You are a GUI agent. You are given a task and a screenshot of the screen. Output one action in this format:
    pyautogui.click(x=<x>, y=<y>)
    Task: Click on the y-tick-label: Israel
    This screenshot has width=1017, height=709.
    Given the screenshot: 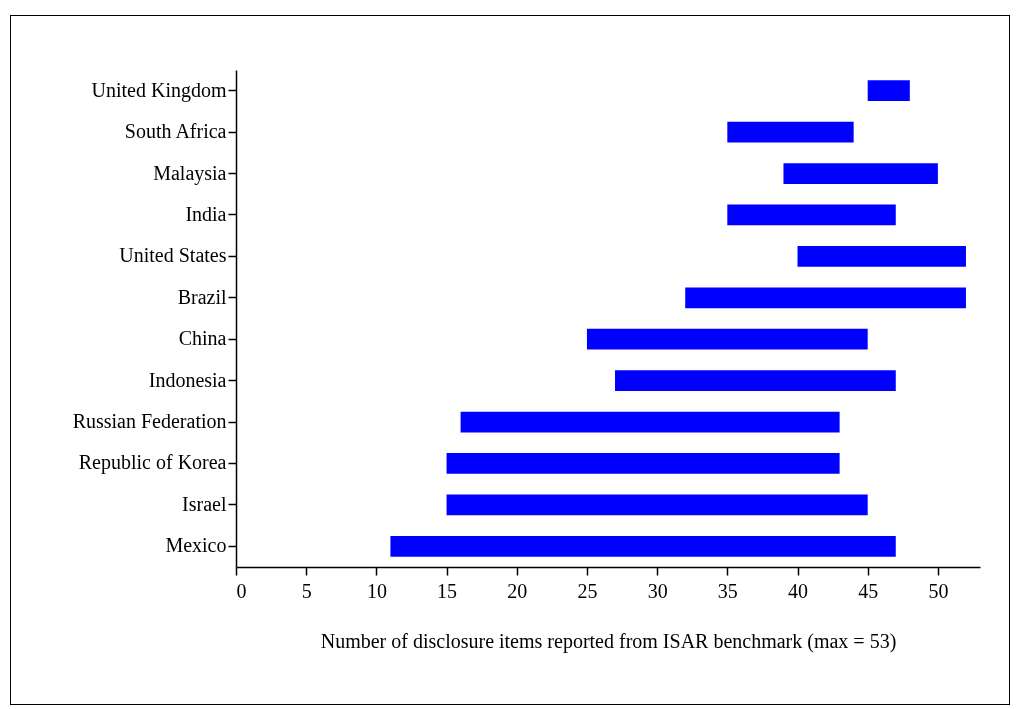 What is the action you would take?
    pyautogui.click(x=204, y=503)
    